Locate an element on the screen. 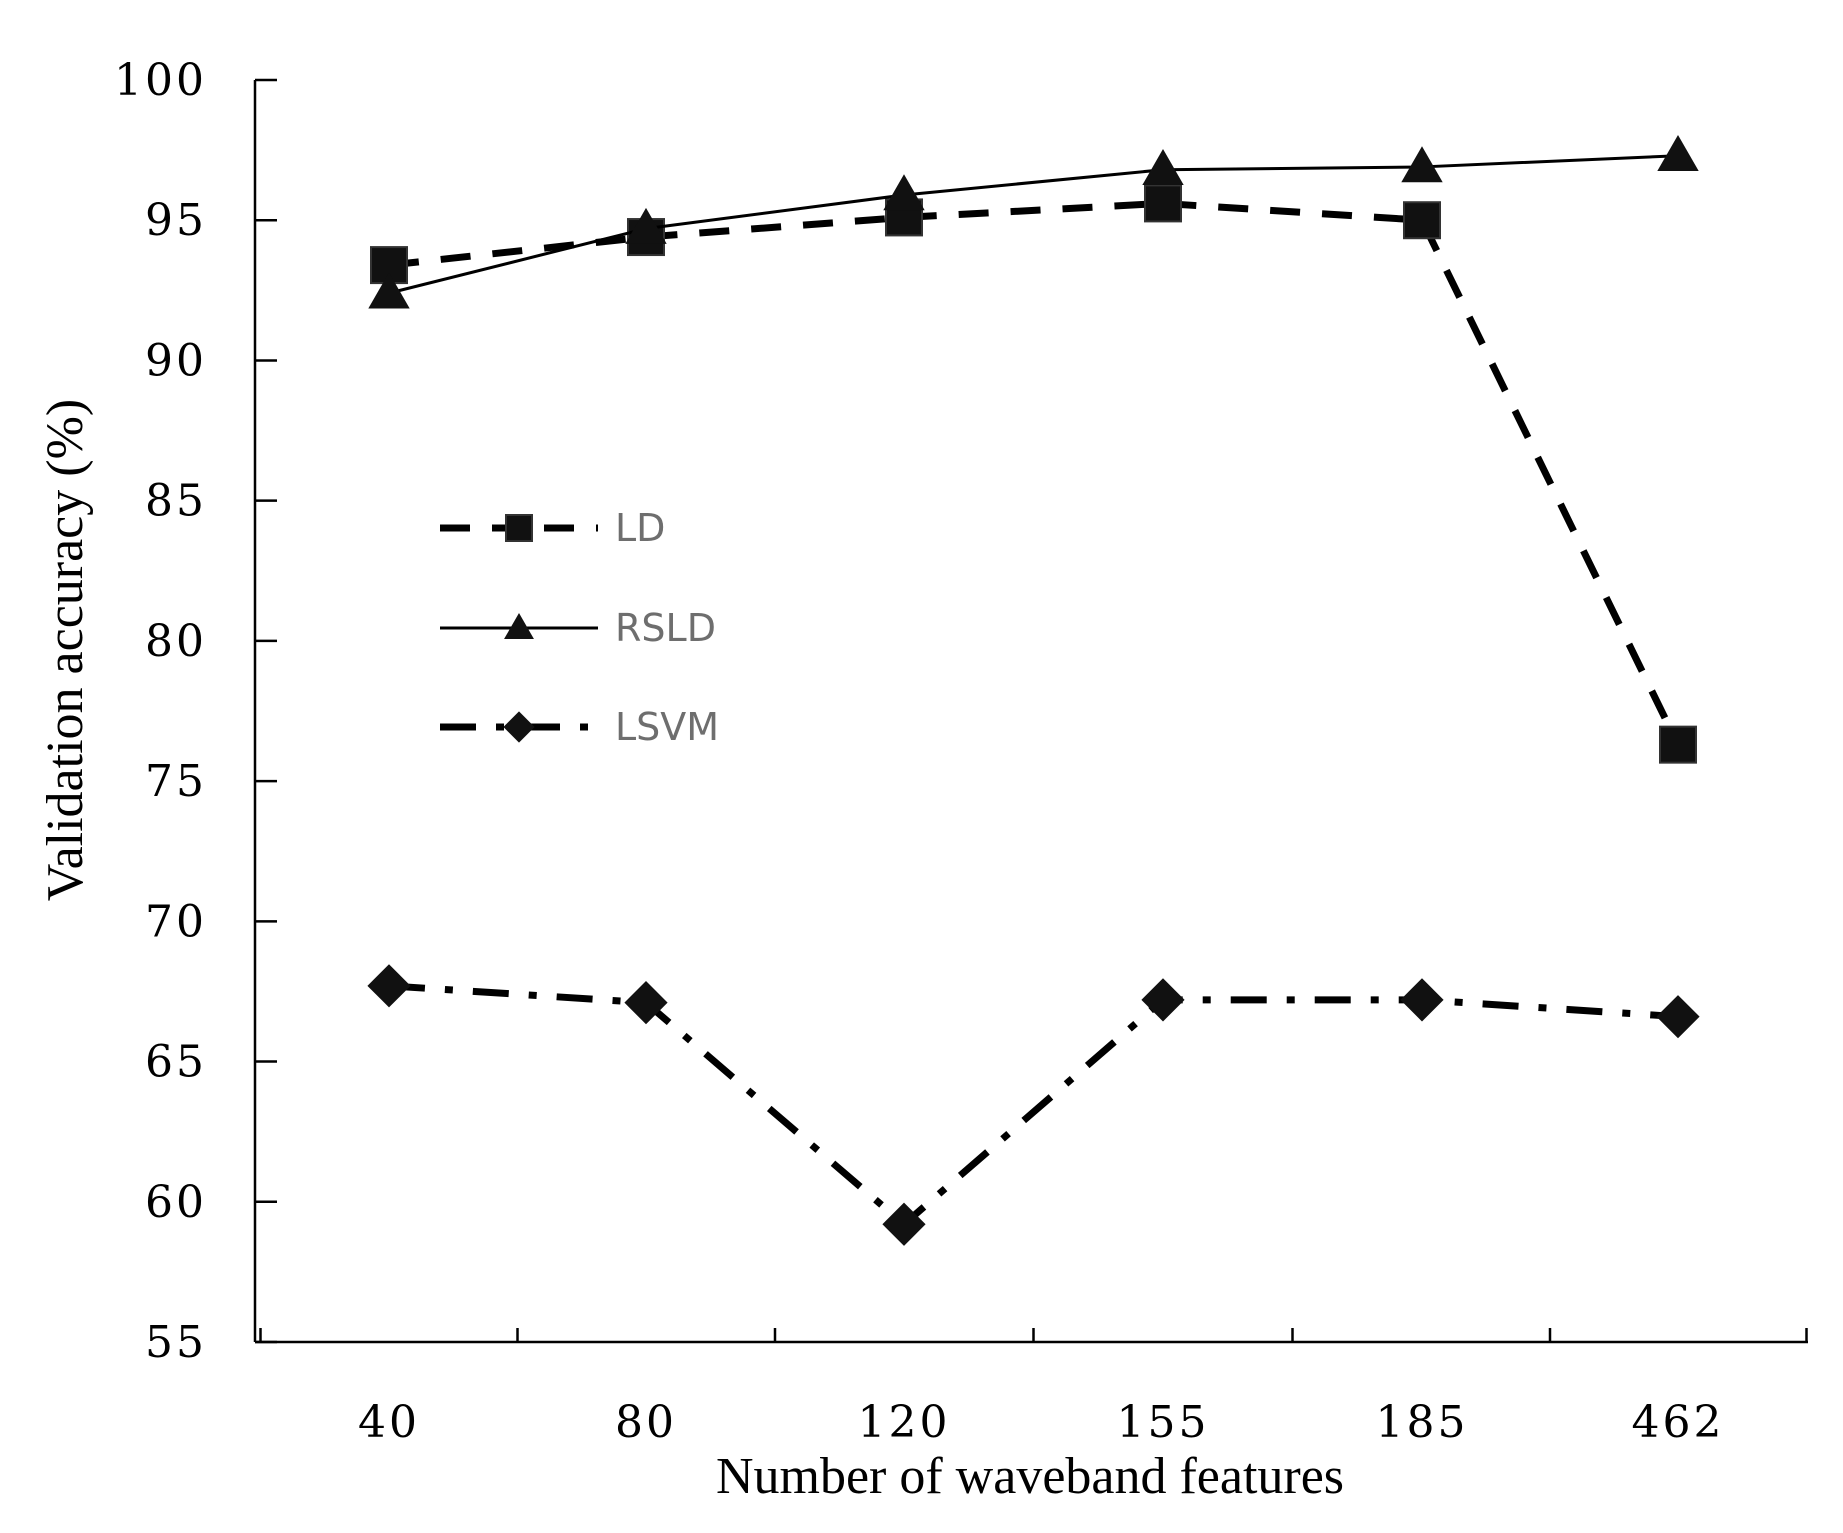  legend-marker-lsvm is located at coordinates (519, 727).